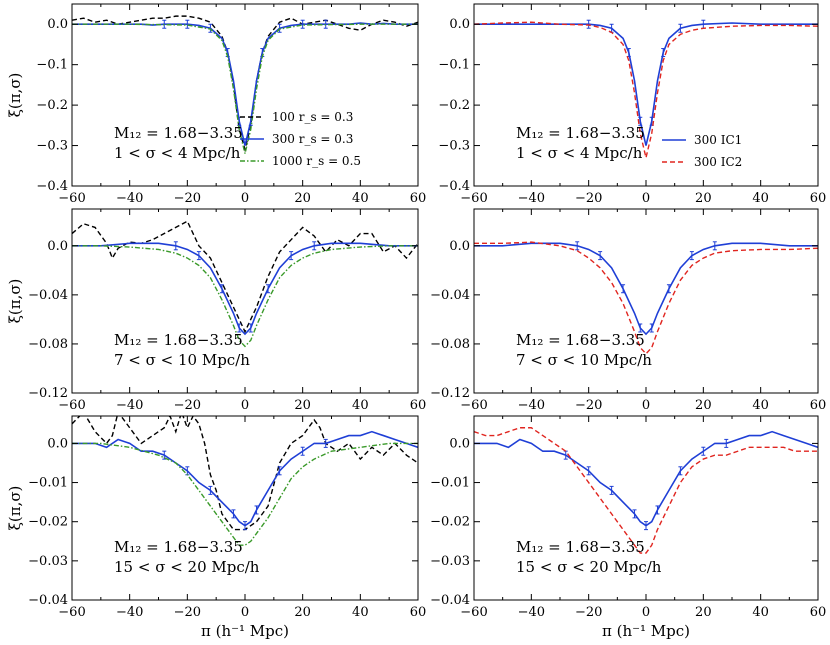 The width and height of the screenshot is (830, 645). I want to click on sigma-range-annotation: 7 < σ < 10 Mpc/h, so click(182, 360).